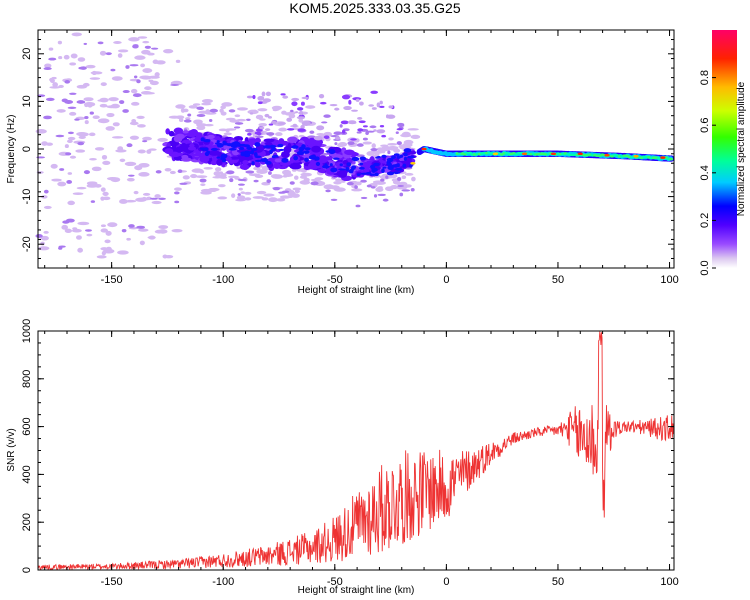 This screenshot has height=600, width=750. Describe the element at coordinates (223, 280) in the screenshot. I see `spectrogram-xtick-label: -100` at that location.